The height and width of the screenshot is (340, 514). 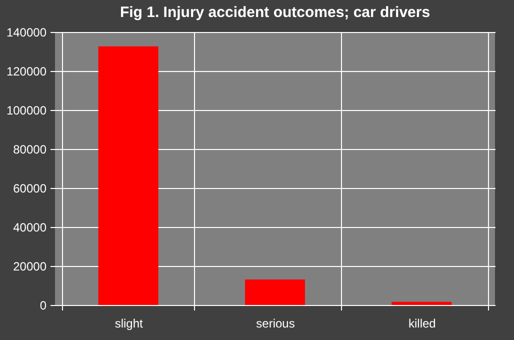 What do you see at coordinates (275, 12) in the screenshot?
I see `chart-title: Fig 1. Injury accident outcomes; car drivers` at bounding box center [275, 12].